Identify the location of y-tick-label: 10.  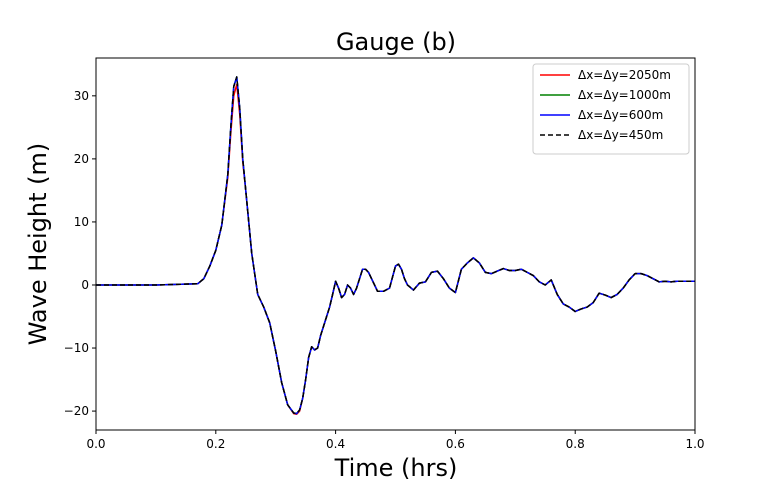
(81, 222).